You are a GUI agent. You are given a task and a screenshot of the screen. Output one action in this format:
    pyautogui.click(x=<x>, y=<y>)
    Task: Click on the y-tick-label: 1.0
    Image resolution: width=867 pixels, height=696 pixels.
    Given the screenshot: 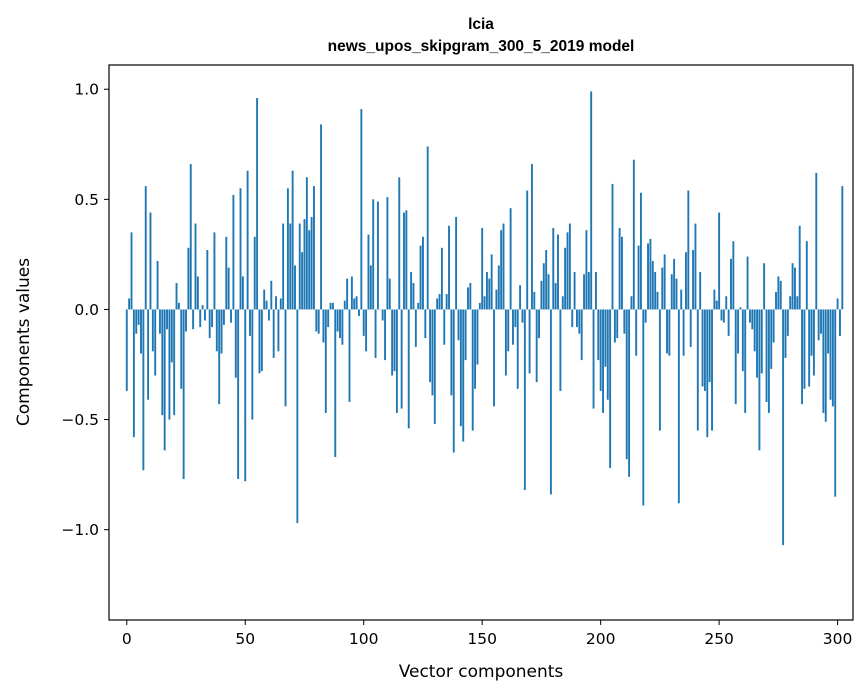 What is the action you would take?
    pyautogui.click(x=86, y=90)
    